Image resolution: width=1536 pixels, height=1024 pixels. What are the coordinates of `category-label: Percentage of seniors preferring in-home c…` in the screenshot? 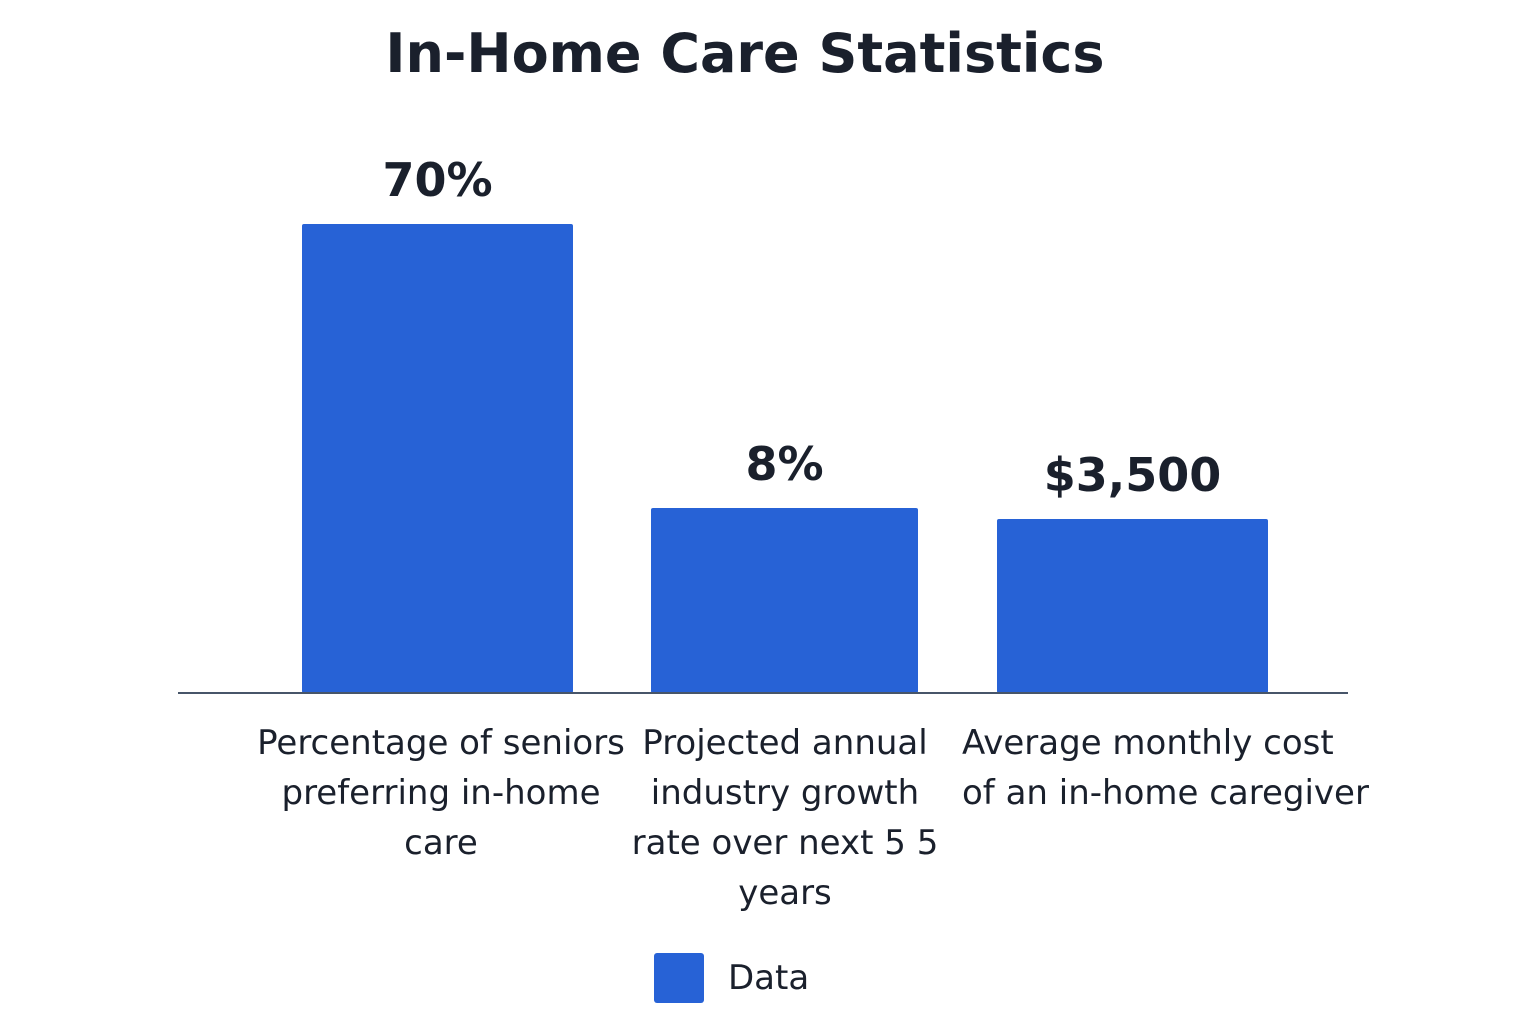 It's located at (441, 793).